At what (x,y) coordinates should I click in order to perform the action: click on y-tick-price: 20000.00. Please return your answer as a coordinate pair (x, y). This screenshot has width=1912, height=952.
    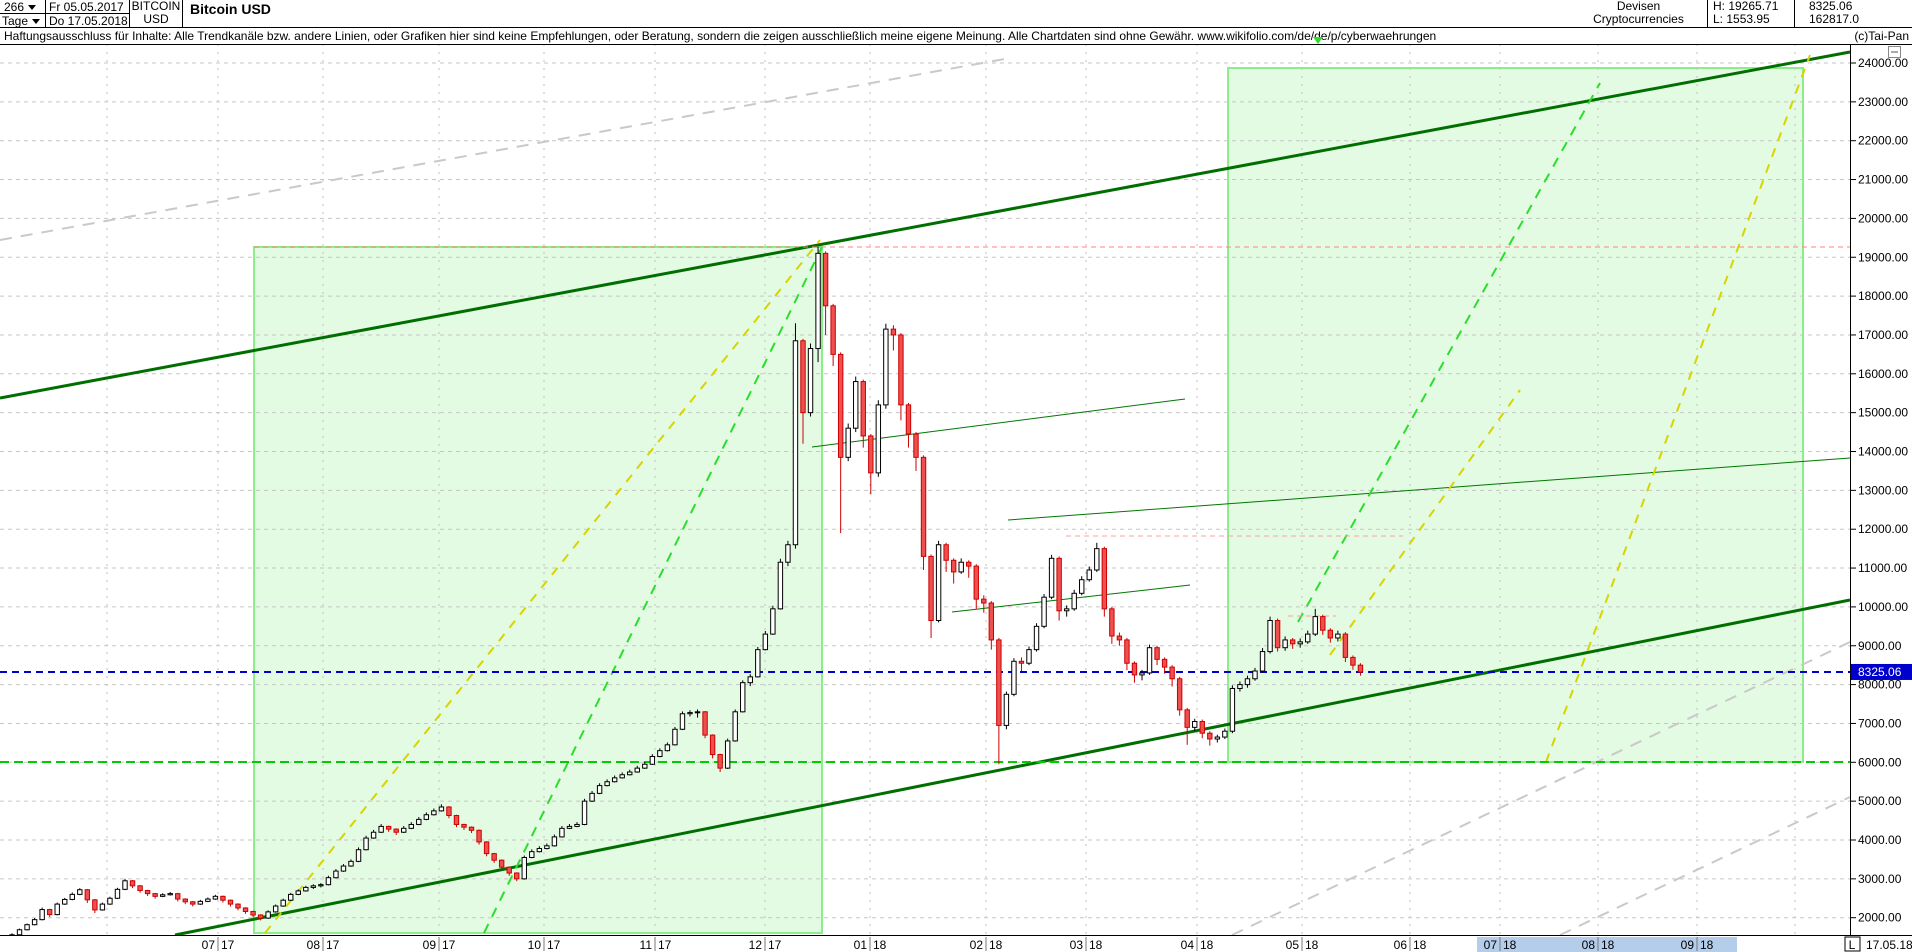
    Looking at the image, I should click on (1883, 218).